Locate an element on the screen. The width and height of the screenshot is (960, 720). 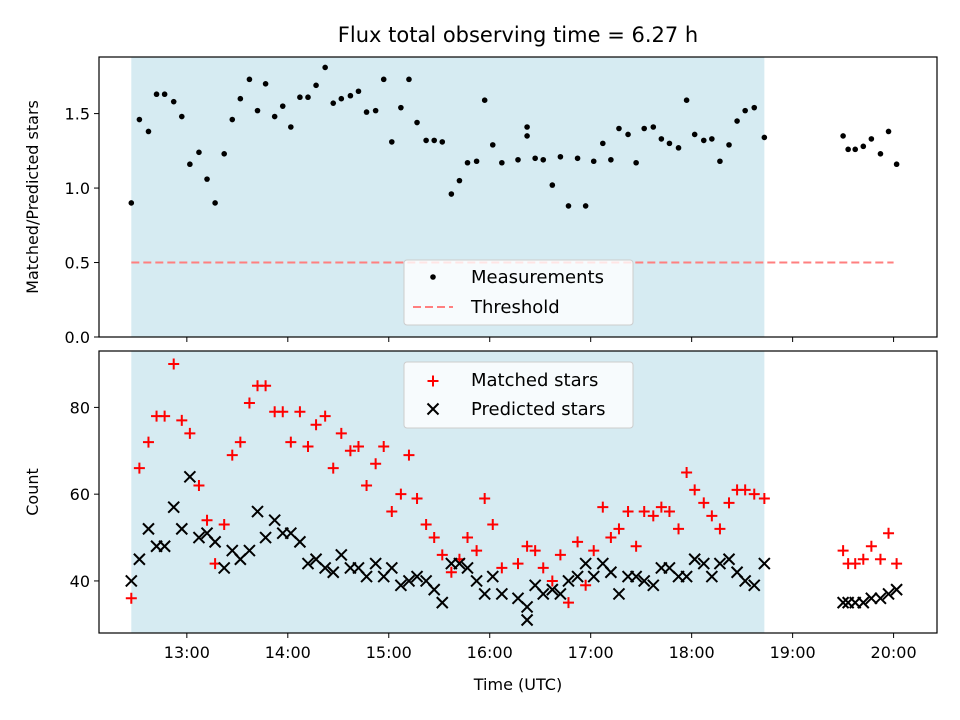
legend-predicted-marker is located at coordinates (433, 409).